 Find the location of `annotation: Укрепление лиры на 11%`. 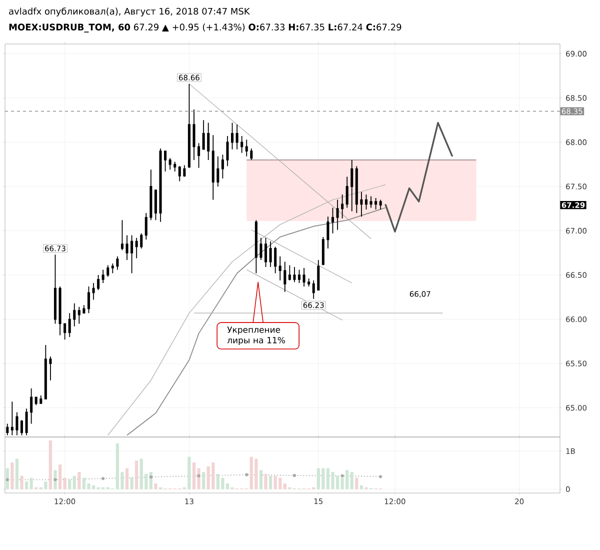

annotation: Укрепление лиры на 11% is located at coordinates (256, 336).